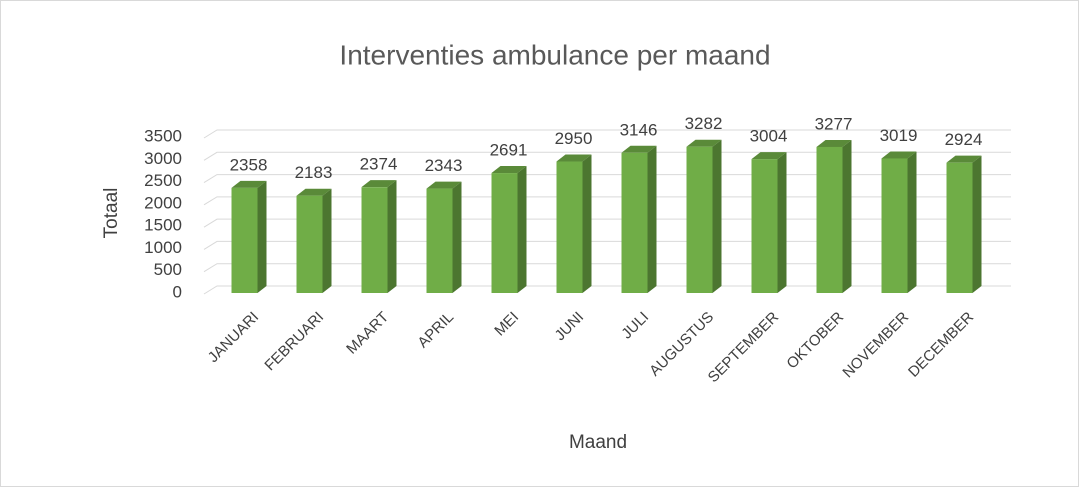 The height and width of the screenshot is (488, 1080). Describe the element at coordinates (574, 138) in the screenshot. I see `data-label: 2950` at that location.